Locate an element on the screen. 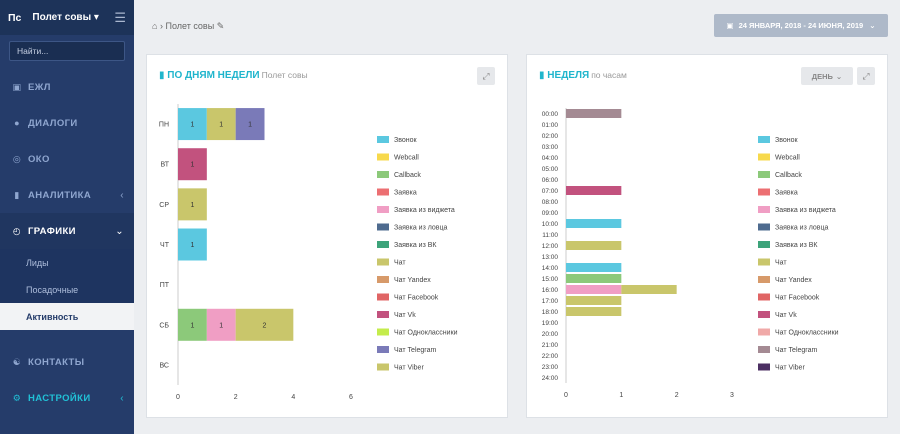 This screenshot has height=434, width=900. y-tick-label: 16:00 is located at coordinates (550, 290).